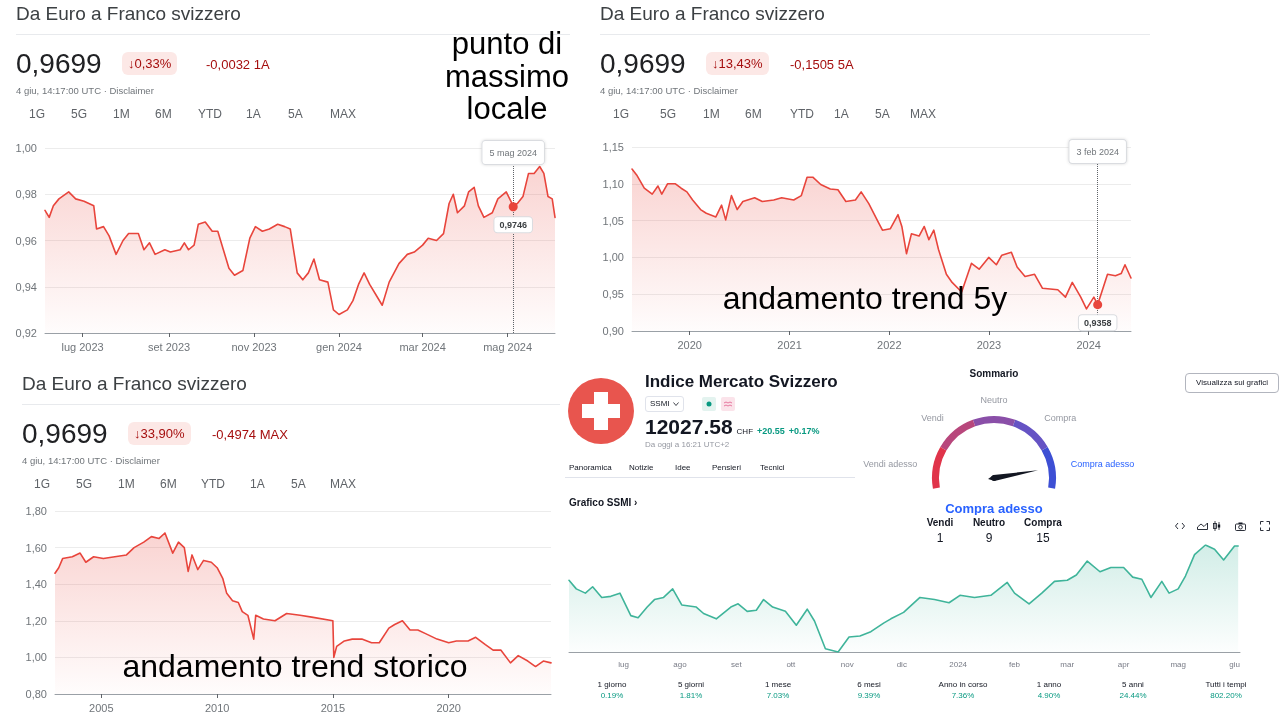 This screenshot has width=1280, height=720. Describe the element at coordinates (804, 431) in the screenshot. I see `text: +0.17%` at that location.